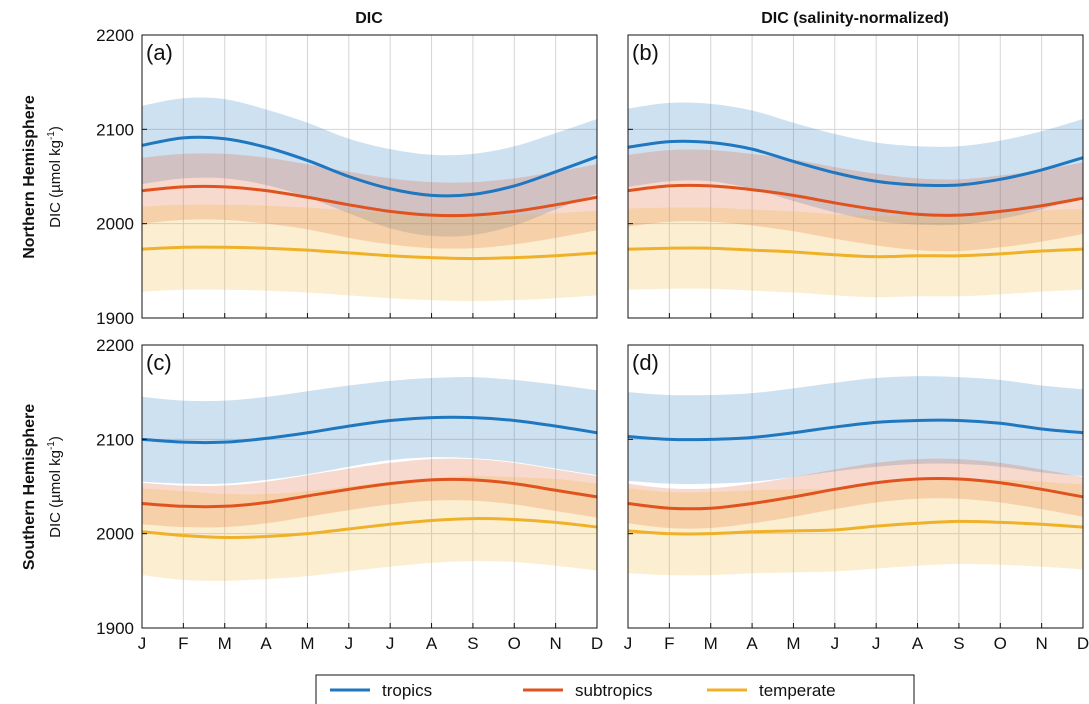 The image size is (1089, 704). I want to click on row-title-northern-hemisphere: Northern Hemisphere, so click(29, 177).